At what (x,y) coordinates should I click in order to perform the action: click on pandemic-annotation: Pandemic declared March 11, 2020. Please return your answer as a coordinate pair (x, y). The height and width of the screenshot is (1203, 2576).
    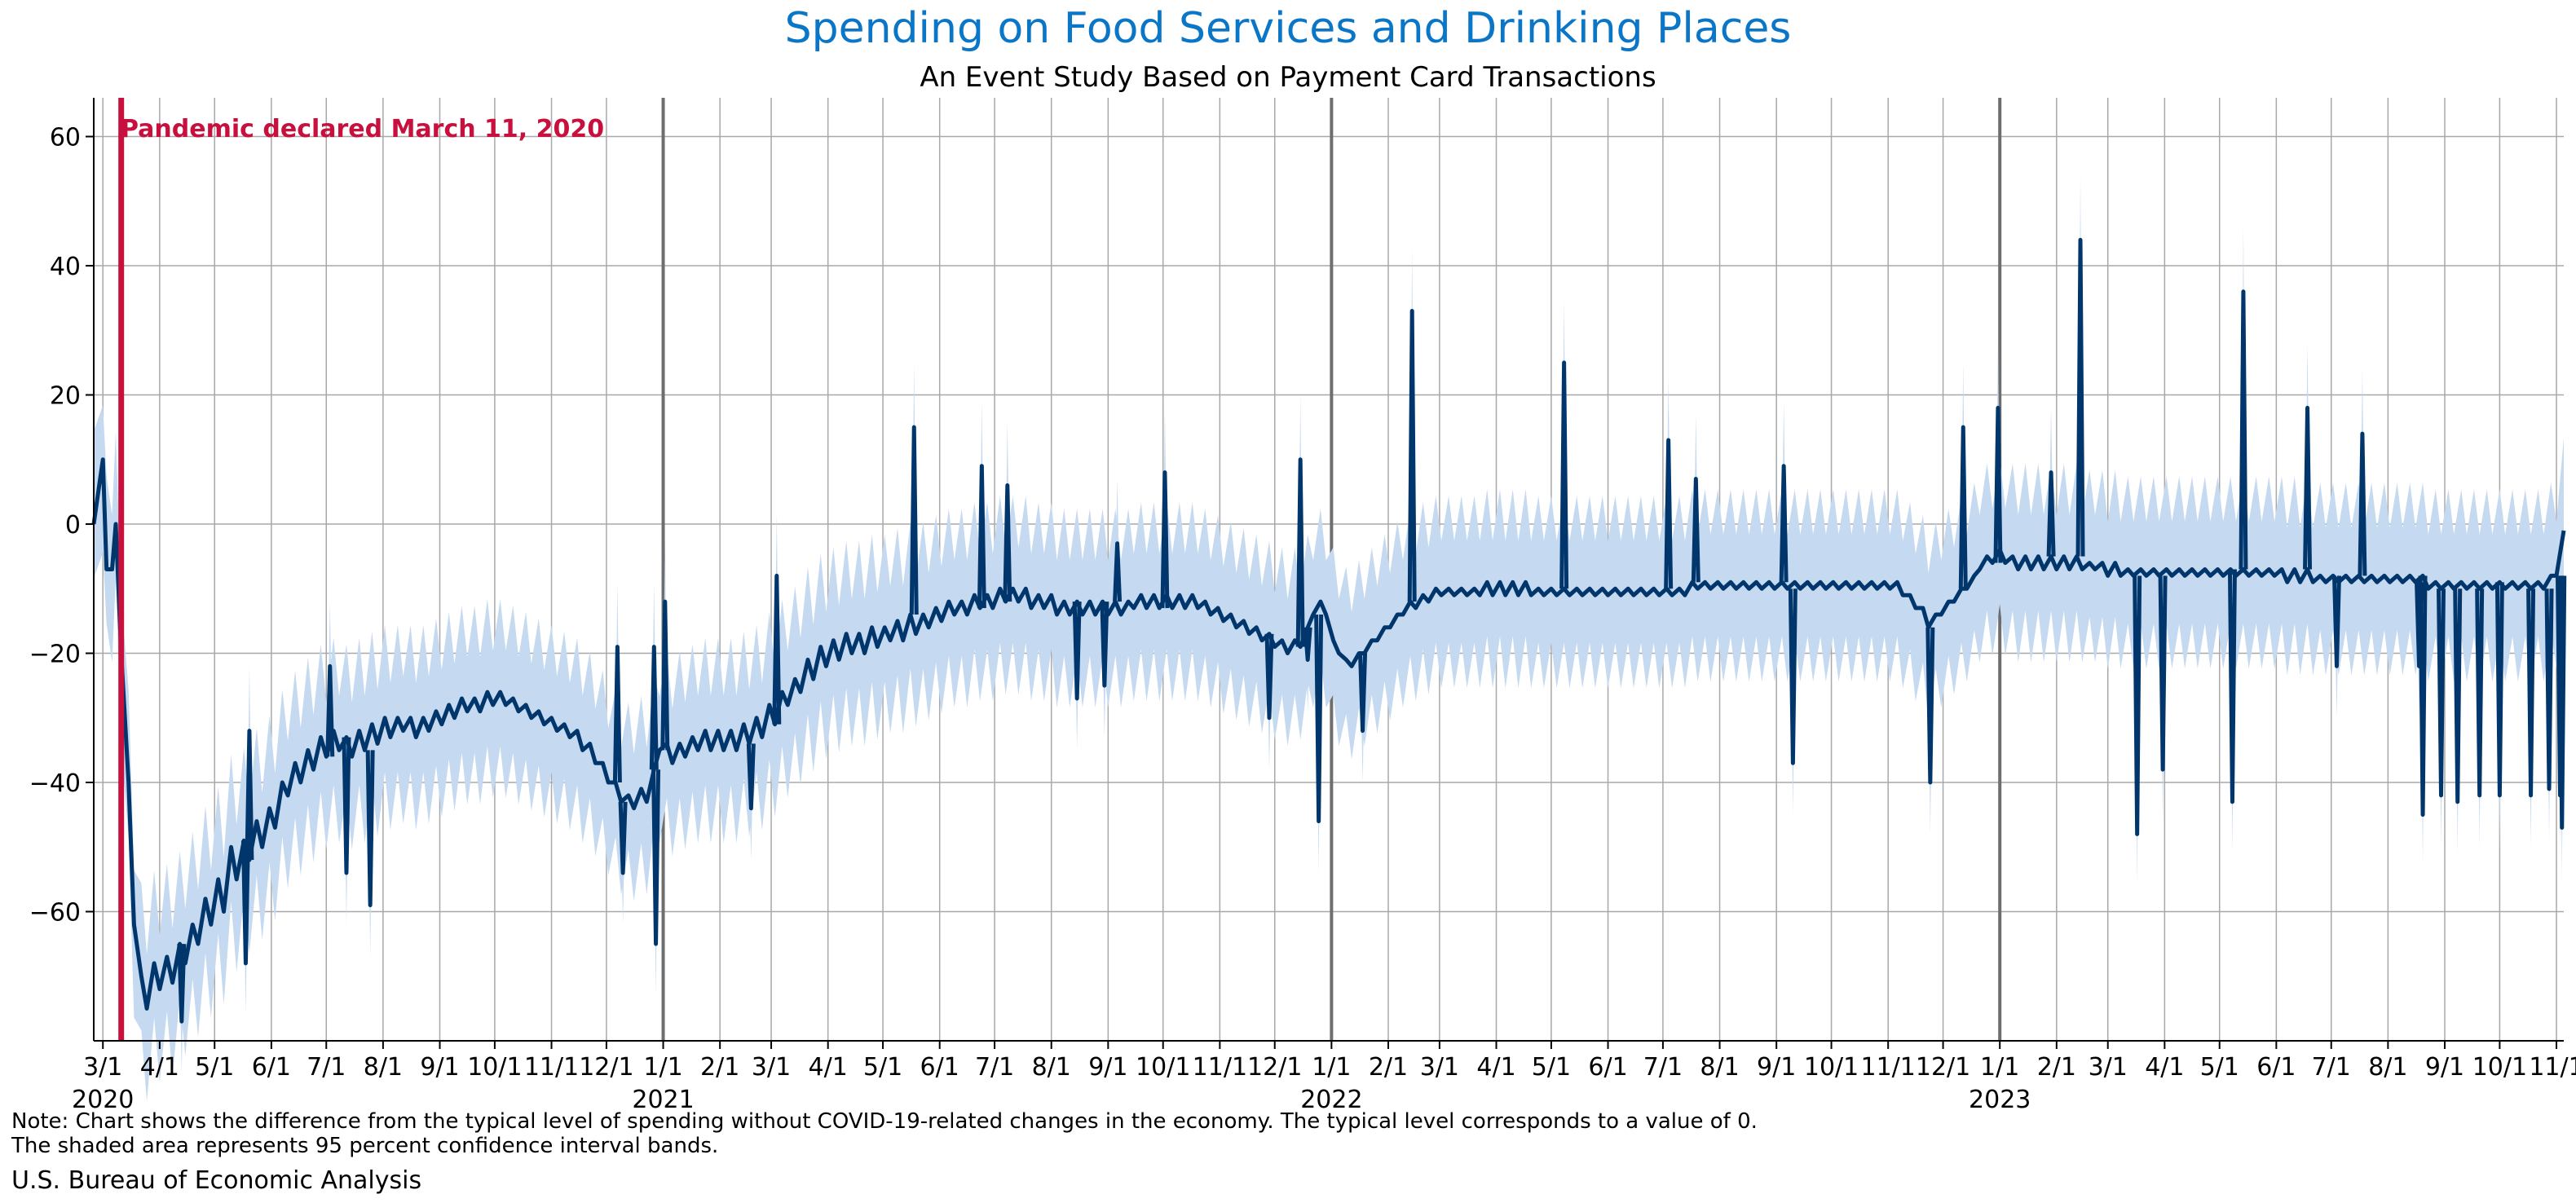
    Looking at the image, I should click on (362, 129).